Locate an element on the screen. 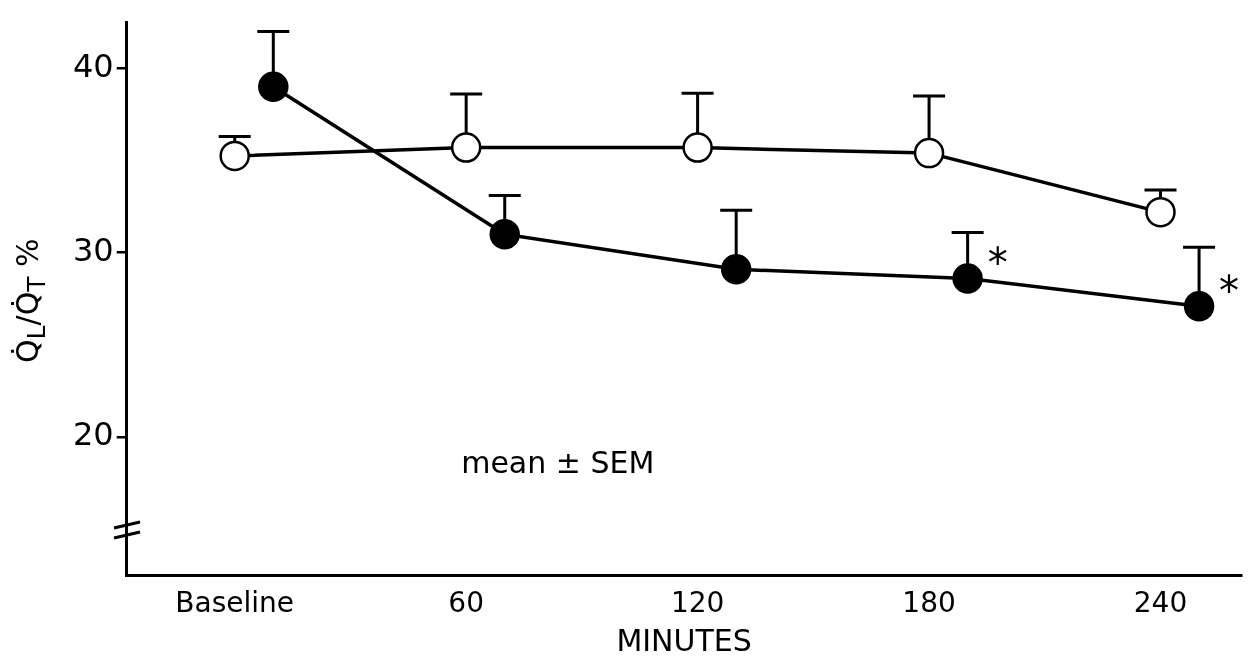 Image resolution: width=1258 pixels, height=665 pixels. x-tick-label: 180 is located at coordinates (929, 603).